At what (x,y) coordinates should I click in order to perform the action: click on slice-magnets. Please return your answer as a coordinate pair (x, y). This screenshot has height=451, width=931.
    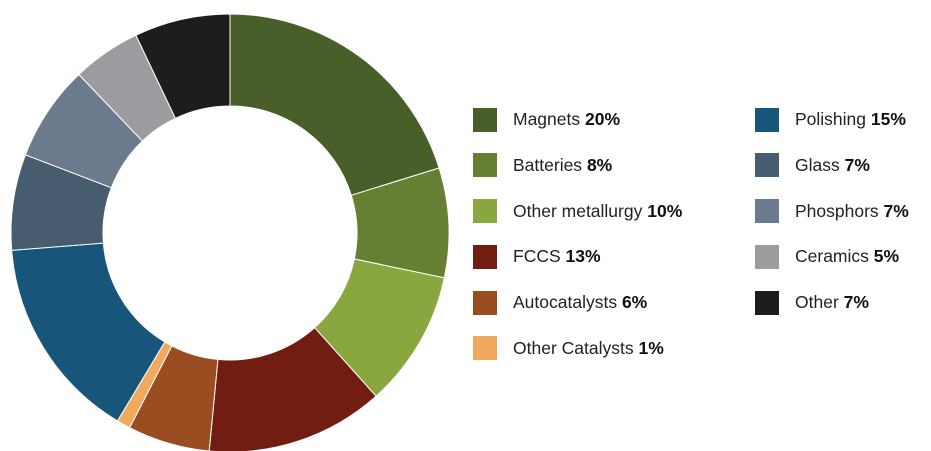
    Looking at the image, I should click on (334, 104).